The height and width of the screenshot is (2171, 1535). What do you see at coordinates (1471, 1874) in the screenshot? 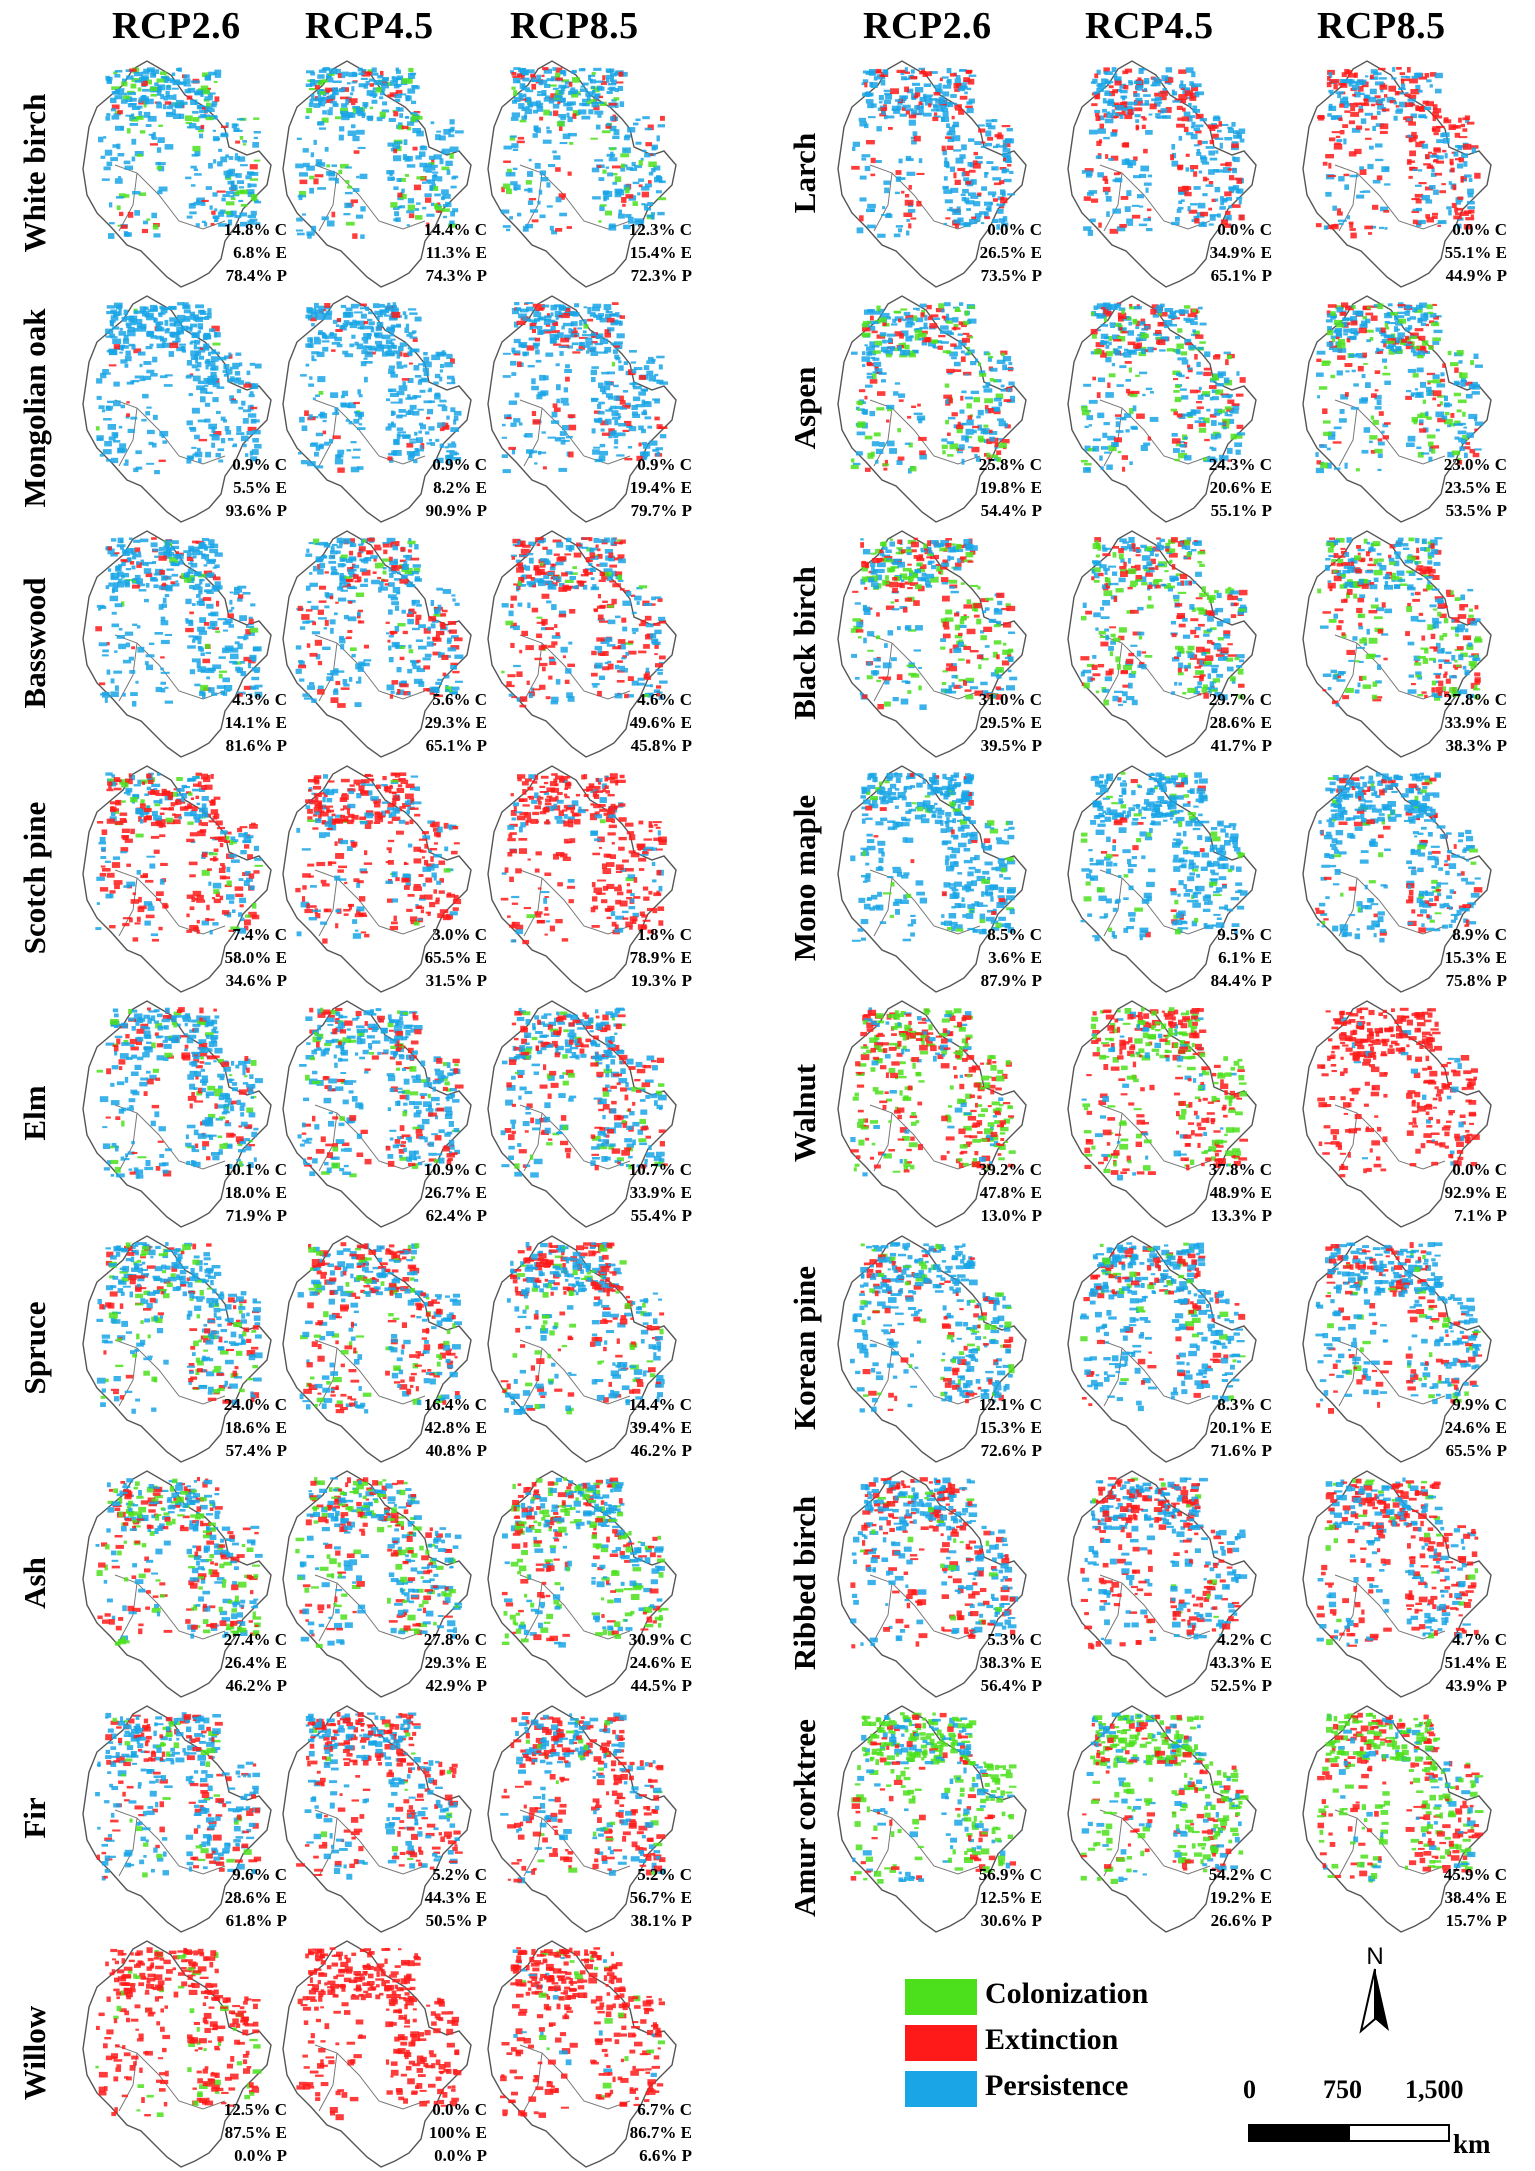
I see `stat-colonization-line: 45.9% C` at bounding box center [1471, 1874].